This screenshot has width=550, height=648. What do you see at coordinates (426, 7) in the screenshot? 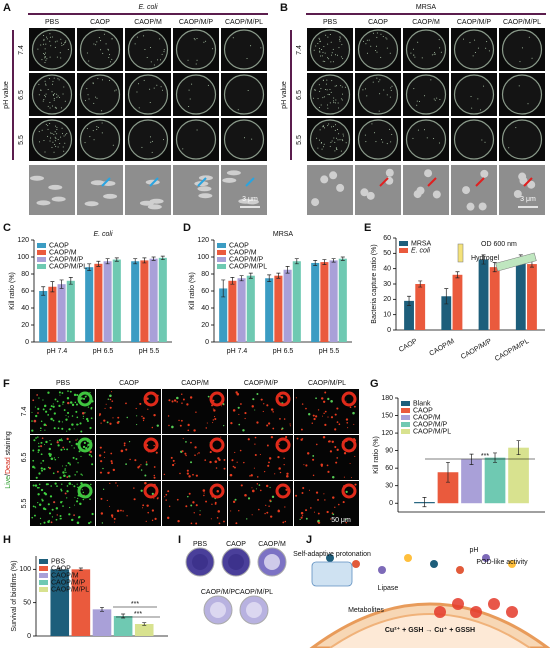
I see `panel-title: MRSA` at bounding box center [426, 7].